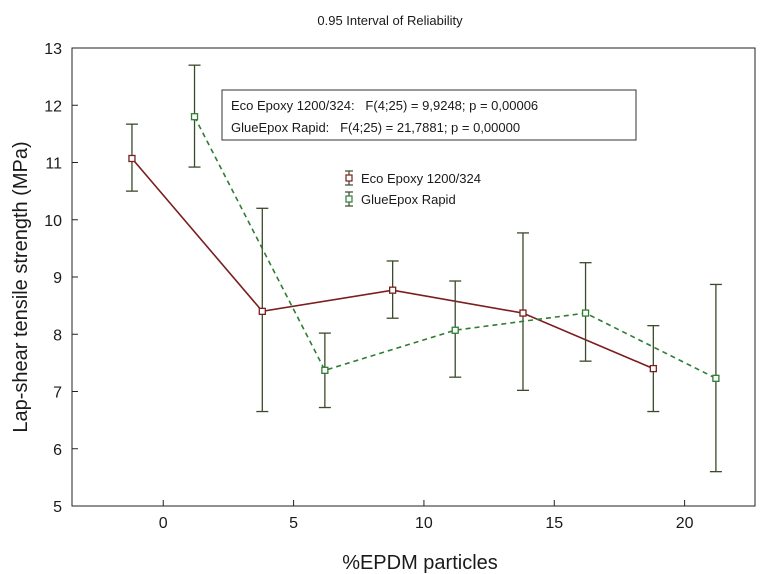 This screenshot has width=763, height=574. What do you see at coordinates (424, 523) in the screenshot?
I see `x-tick-label: 10` at bounding box center [424, 523].